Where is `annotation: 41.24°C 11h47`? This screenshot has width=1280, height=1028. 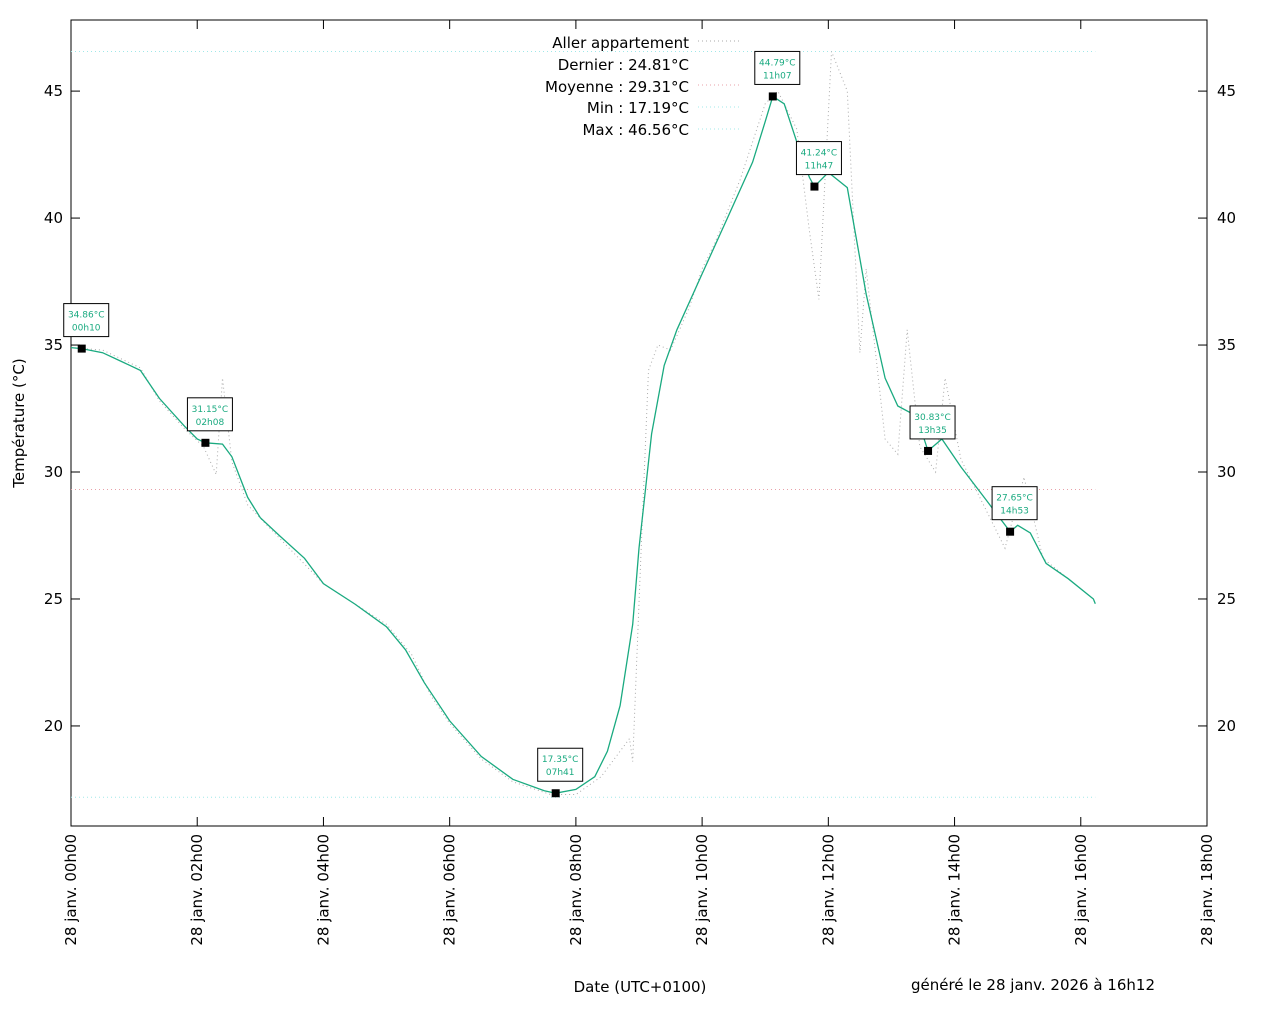 annotation: 41.24°C 11h47 is located at coordinates (818, 166).